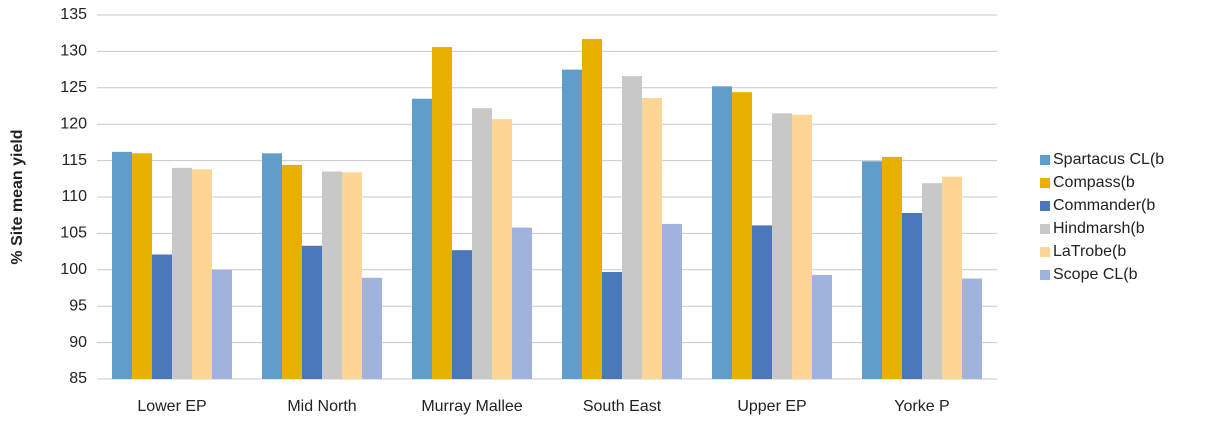 This screenshot has height=431, width=1214. Describe the element at coordinates (73, 269) in the screenshot. I see `y-tick-label: 100` at that location.